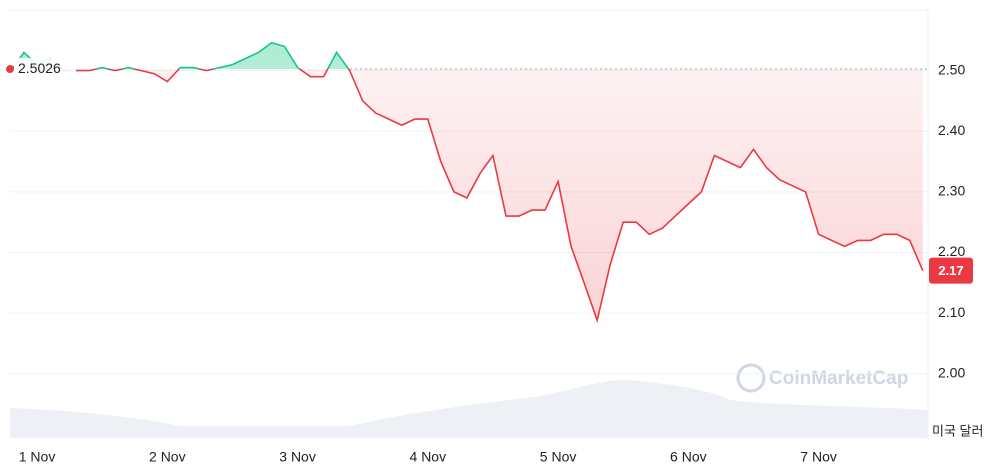 This screenshot has height=467, width=994. I want to click on x-tick-label: 7 Nov, so click(818, 457).